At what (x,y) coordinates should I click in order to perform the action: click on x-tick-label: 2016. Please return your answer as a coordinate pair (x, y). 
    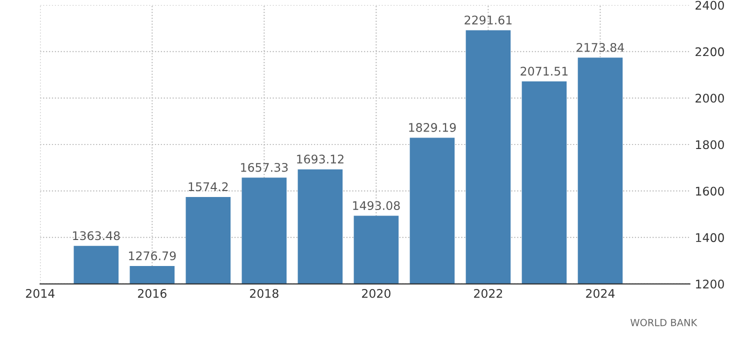
    Looking at the image, I should click on (152, 293).